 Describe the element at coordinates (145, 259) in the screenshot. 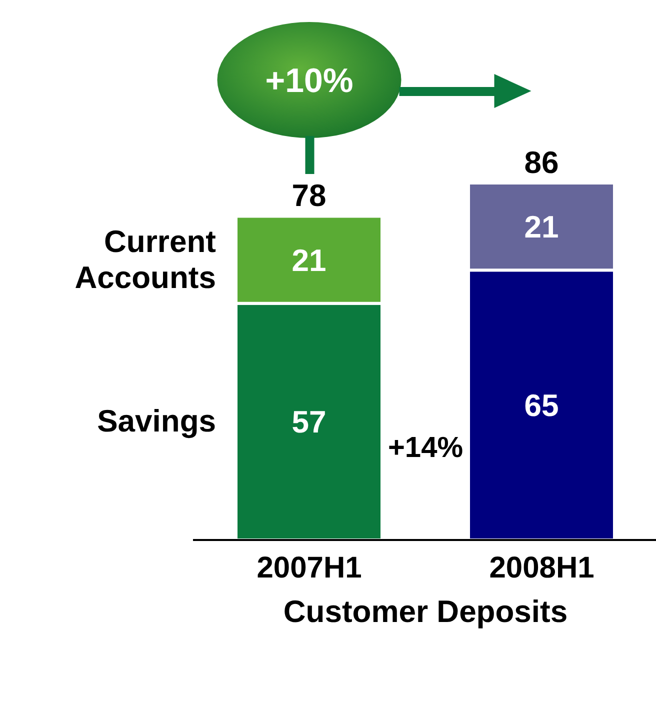

I see `series-label: Current Accounts` at that location.